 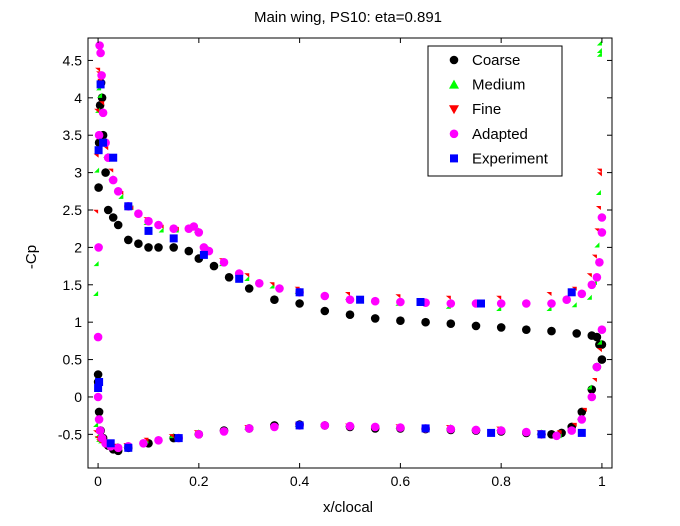 I want to click on y-tick-label: 4, so click(x=78, y=98).